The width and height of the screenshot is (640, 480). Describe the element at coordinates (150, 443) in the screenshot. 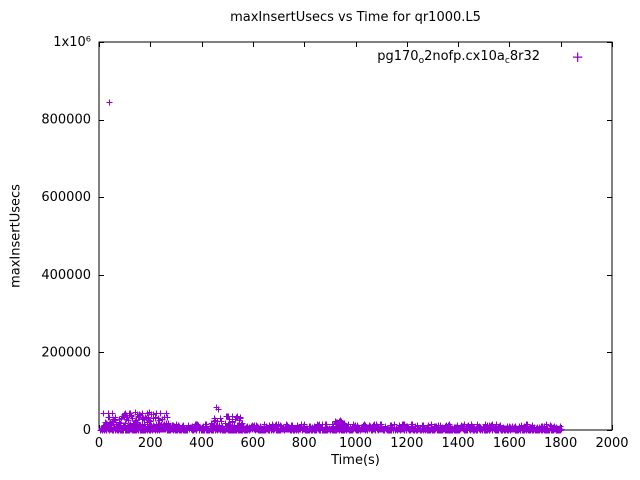

I see `x-tick-label: 200` at that location.